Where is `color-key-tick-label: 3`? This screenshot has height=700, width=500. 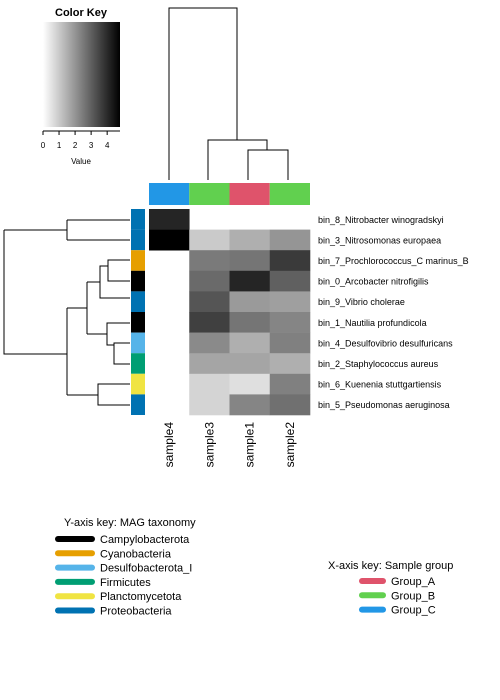 color-key-tick-label: 3 is located at coordinates (91, 145).